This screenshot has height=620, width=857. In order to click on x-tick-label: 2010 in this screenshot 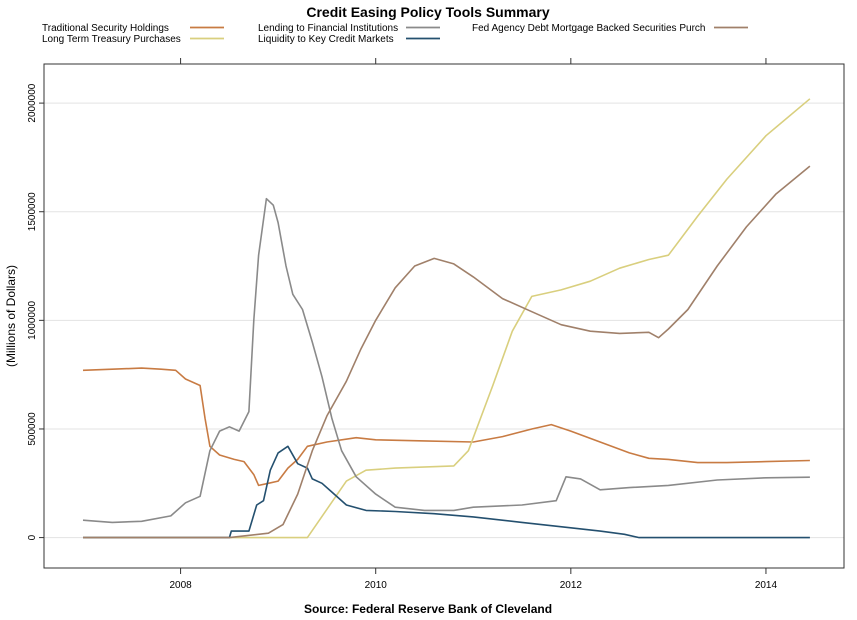, I will do `click(376, 585)`.